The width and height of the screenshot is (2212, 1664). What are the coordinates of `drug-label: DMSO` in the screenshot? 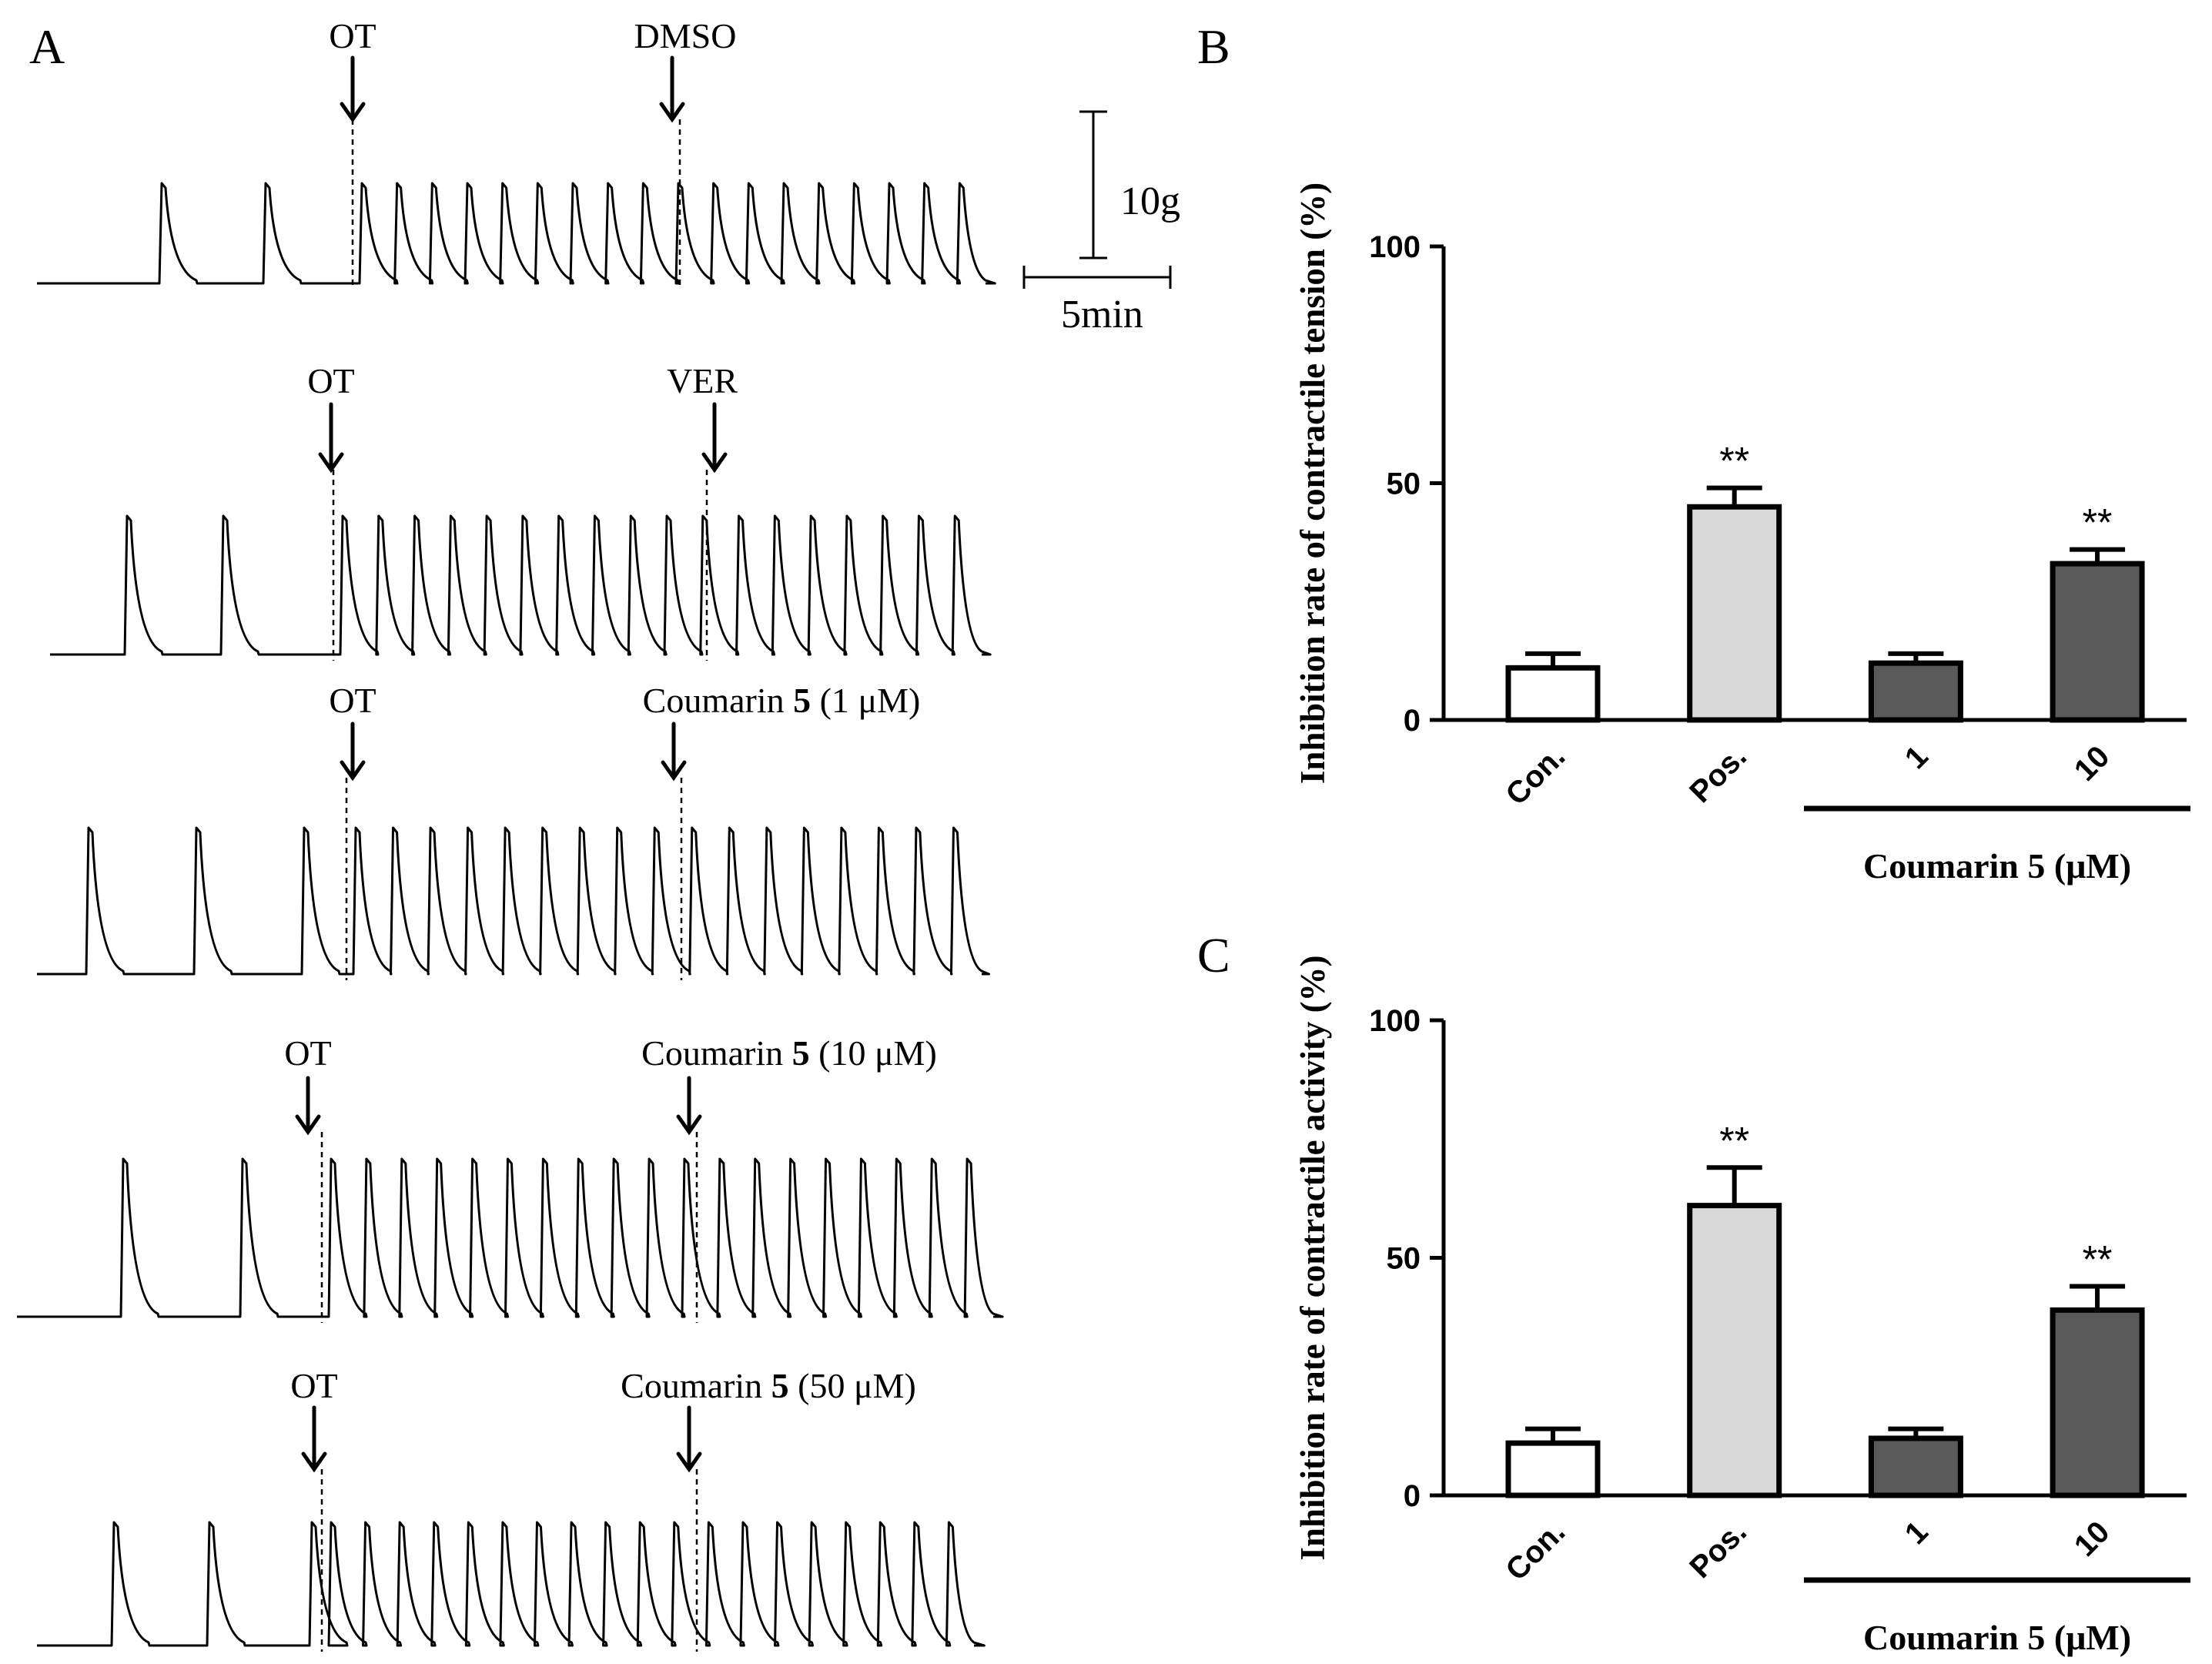 It's located at (685, 35).